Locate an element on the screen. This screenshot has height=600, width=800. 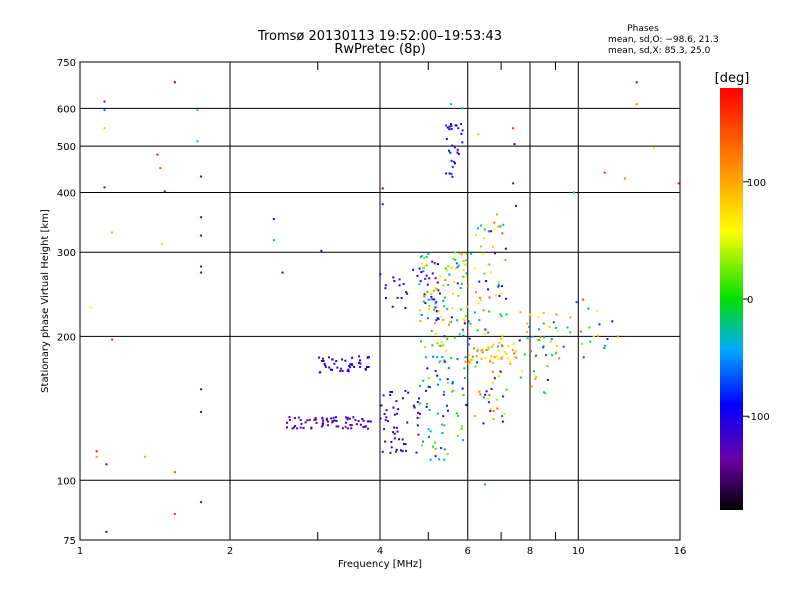
y-tick-label: 600 is located at coordinates (66, 109).